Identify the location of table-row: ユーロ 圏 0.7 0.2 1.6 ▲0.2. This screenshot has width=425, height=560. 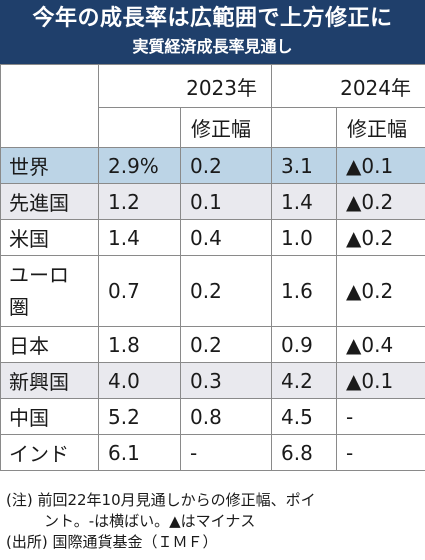
(212, 291).